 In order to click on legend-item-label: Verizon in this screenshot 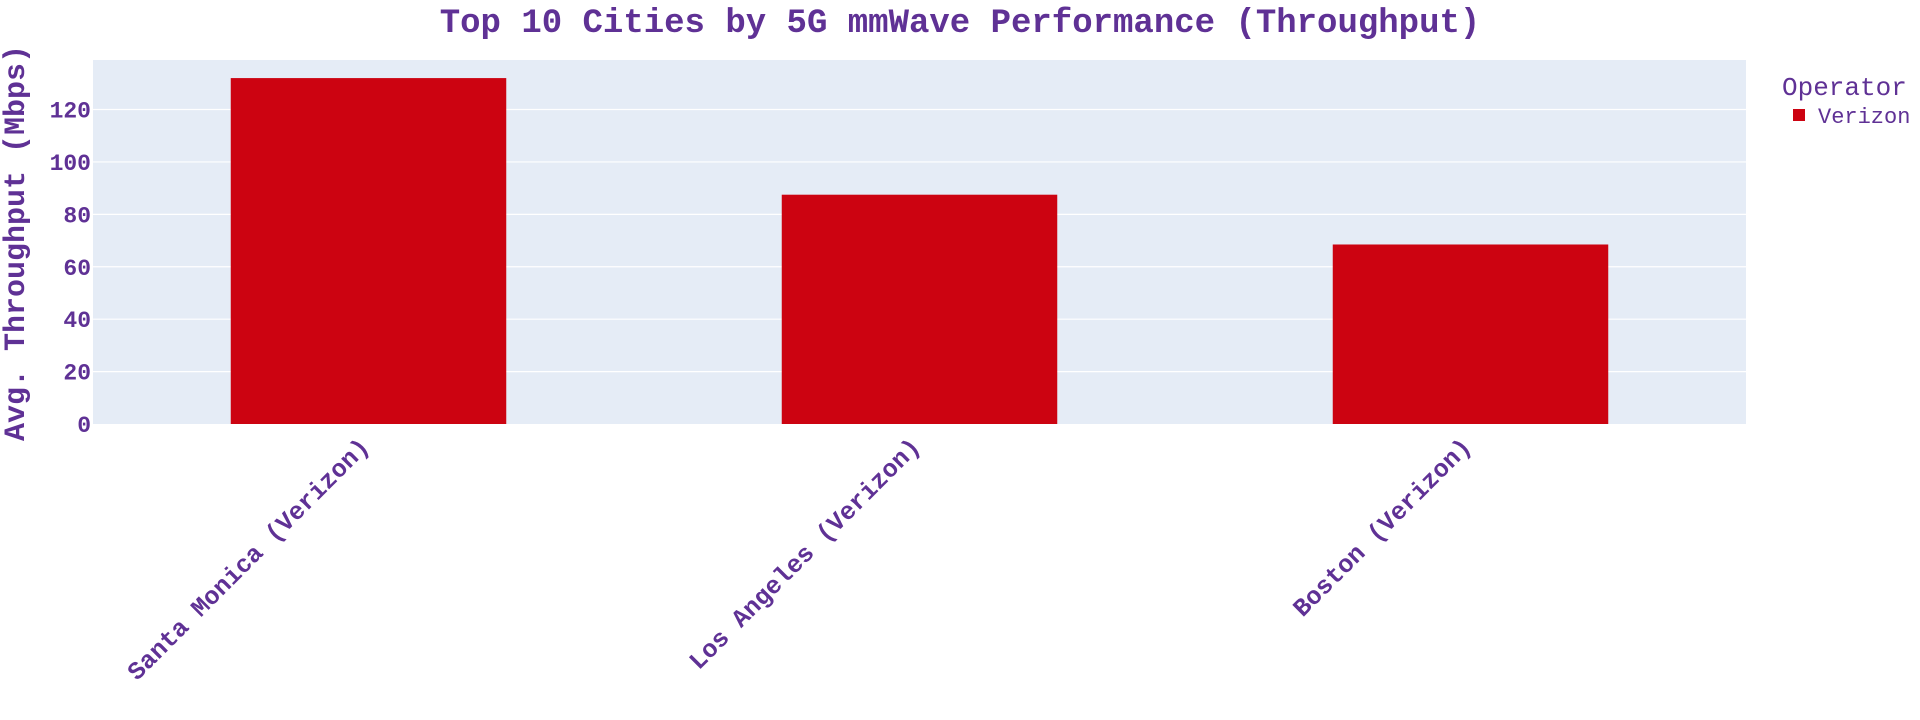, I will do `click(1864, 117)`.